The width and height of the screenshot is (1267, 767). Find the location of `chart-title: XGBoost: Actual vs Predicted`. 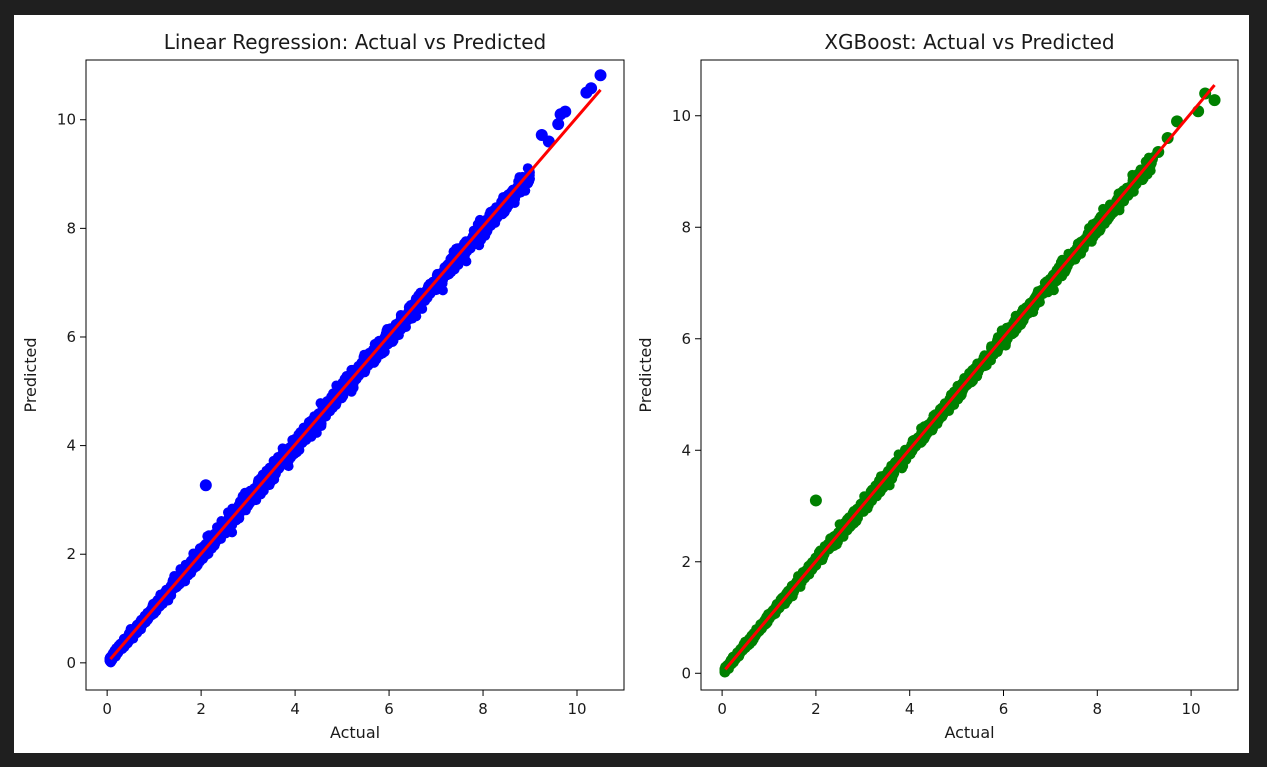

chart-title: XGBoost: Actual vs Predicted is located at coordinates (969, 42).